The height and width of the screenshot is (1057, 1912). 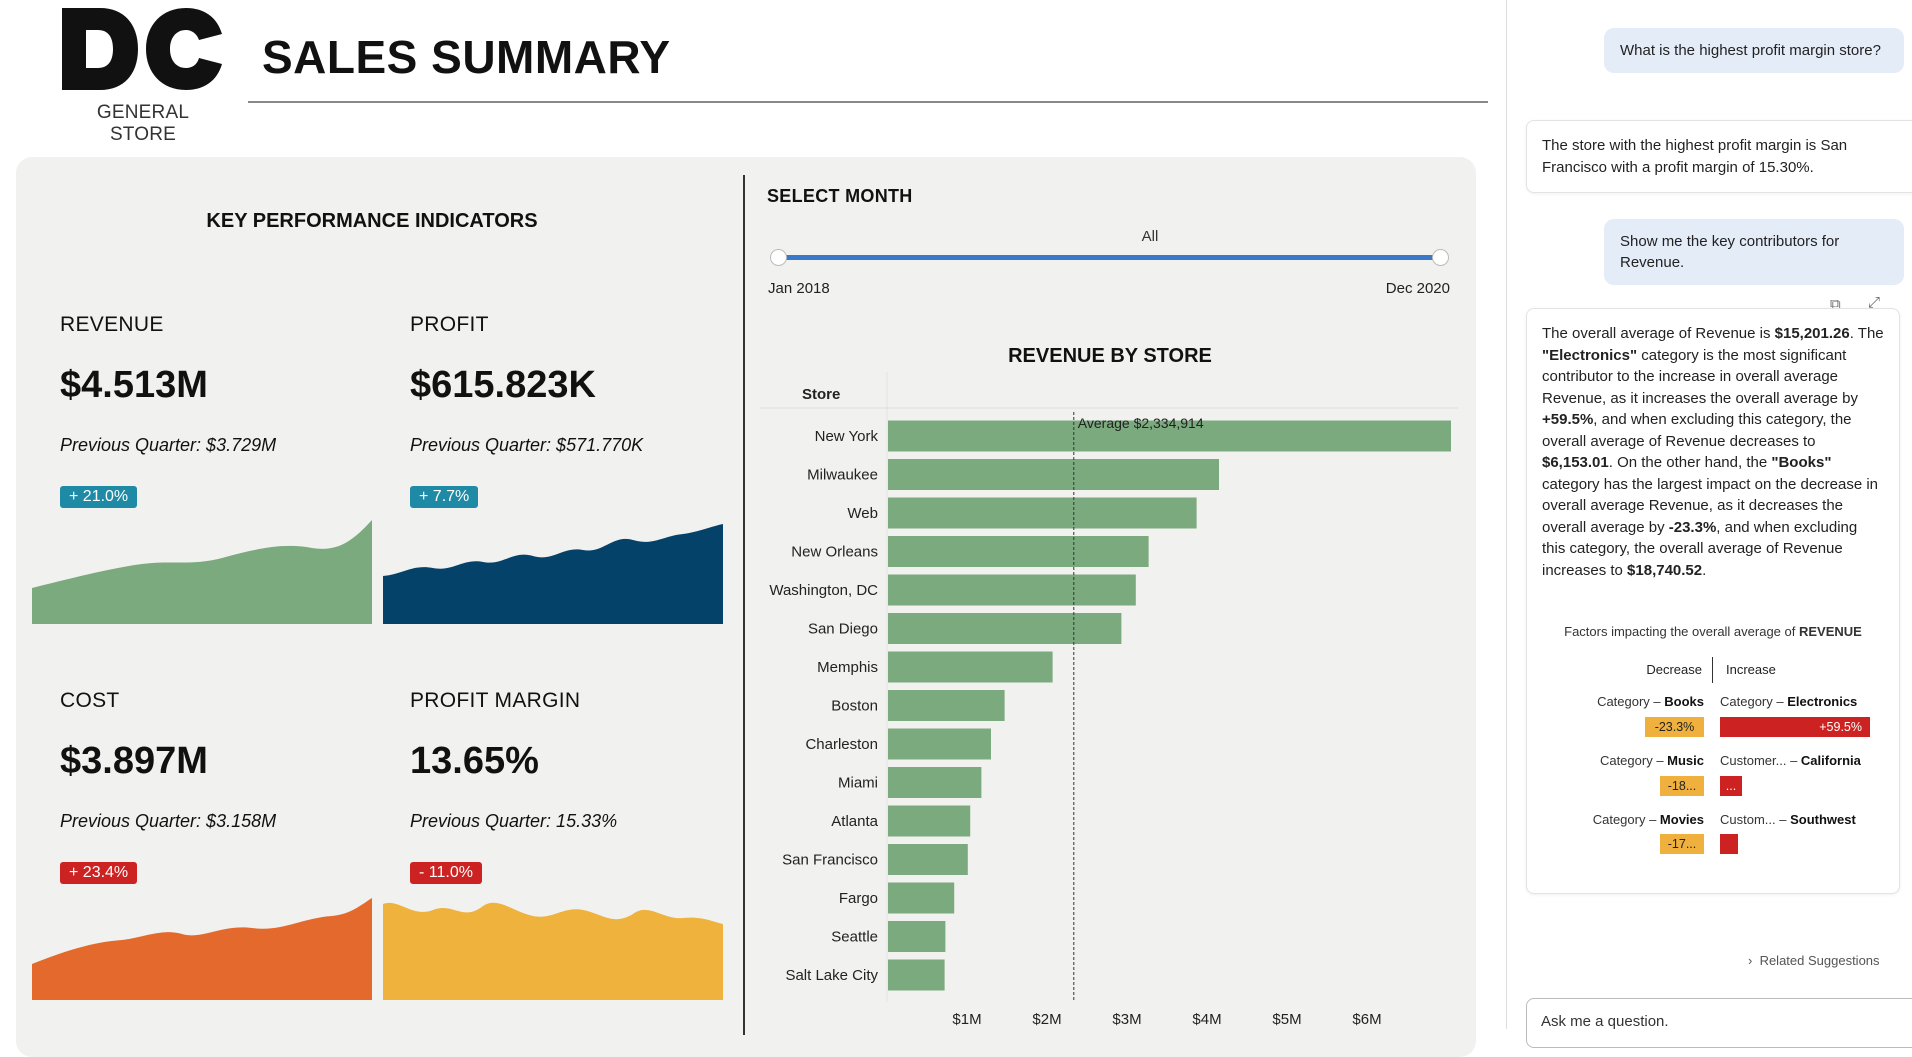 What do you see at coordinates (1046, 1019) in the screenshot?
I see `x-tick-label: $2M` at bounding box center [1046, 1019].